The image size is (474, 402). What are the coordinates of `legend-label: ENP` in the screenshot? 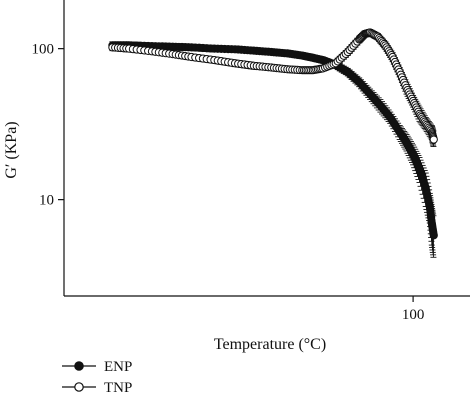 It's located at (118, 367).